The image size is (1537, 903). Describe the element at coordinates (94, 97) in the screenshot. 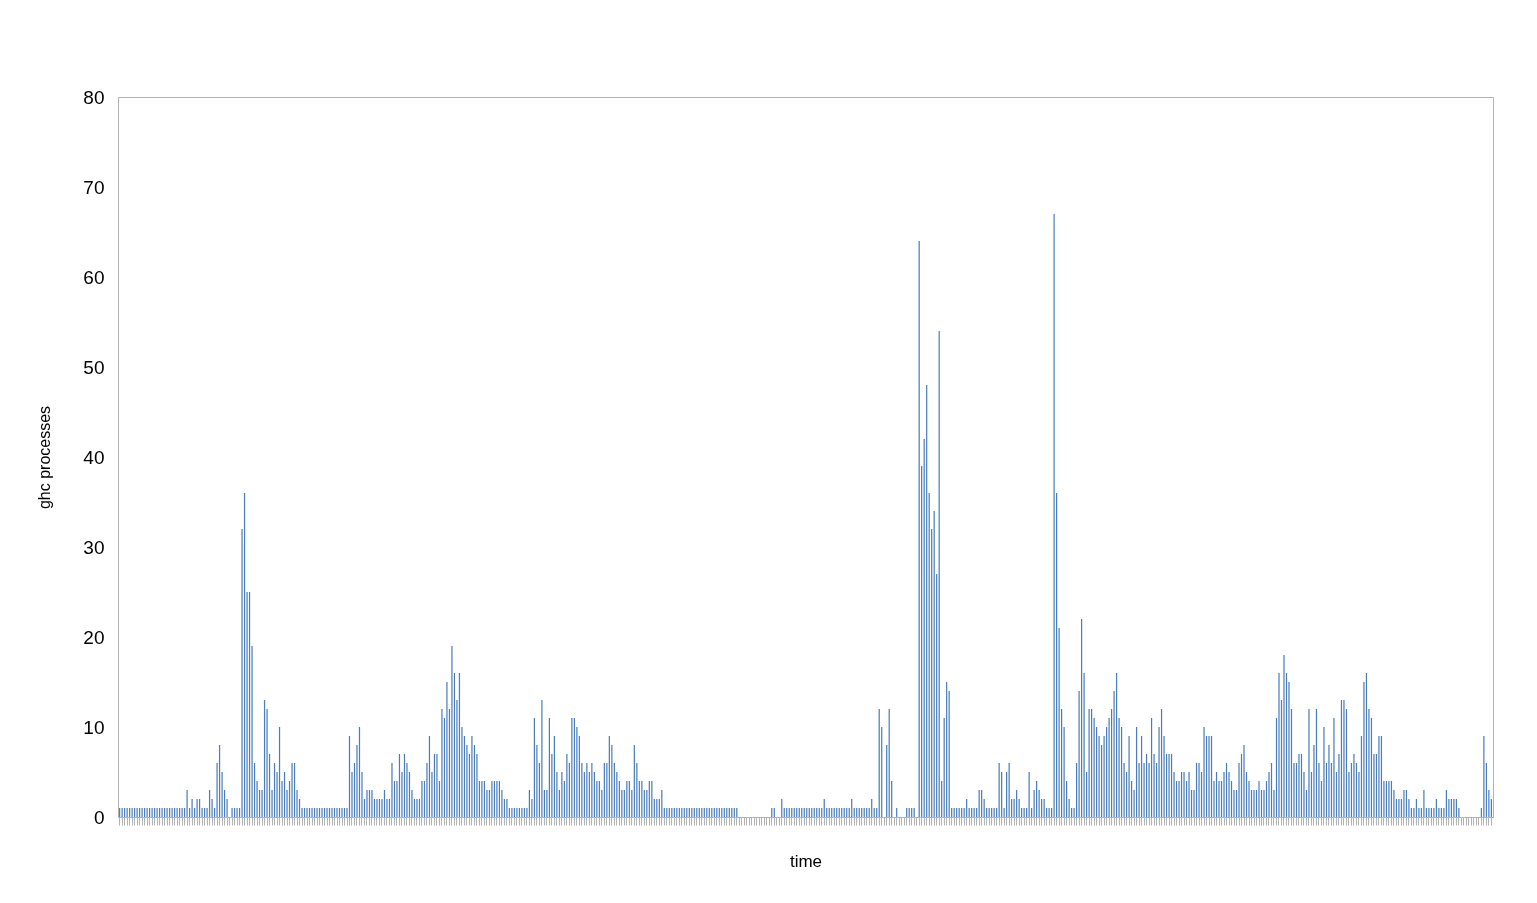

I see `y-tick-label: 80` at that location.